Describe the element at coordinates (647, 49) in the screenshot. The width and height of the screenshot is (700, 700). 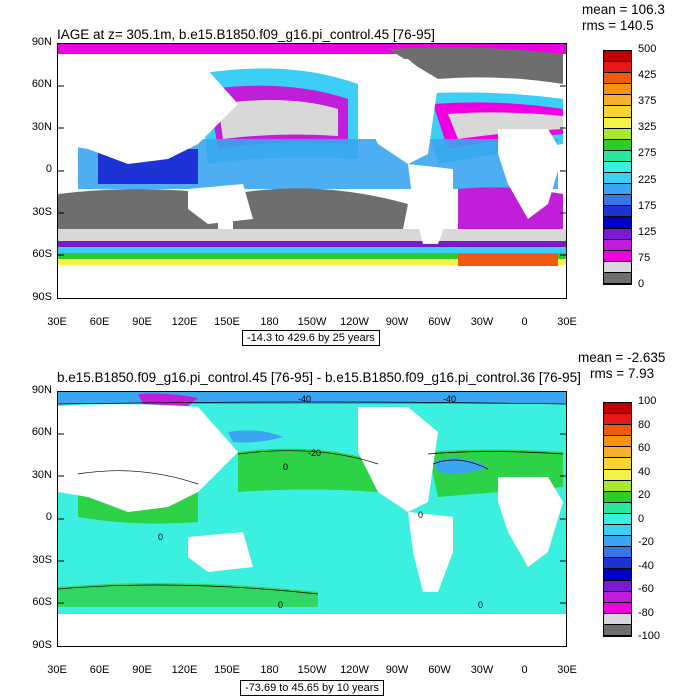
I see `colorbar-label: 500` at that location.